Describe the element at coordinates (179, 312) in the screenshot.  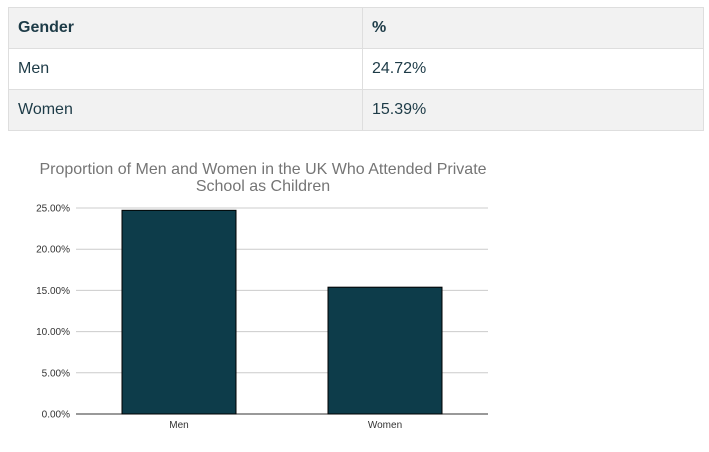
I see `bar-men` at that location.